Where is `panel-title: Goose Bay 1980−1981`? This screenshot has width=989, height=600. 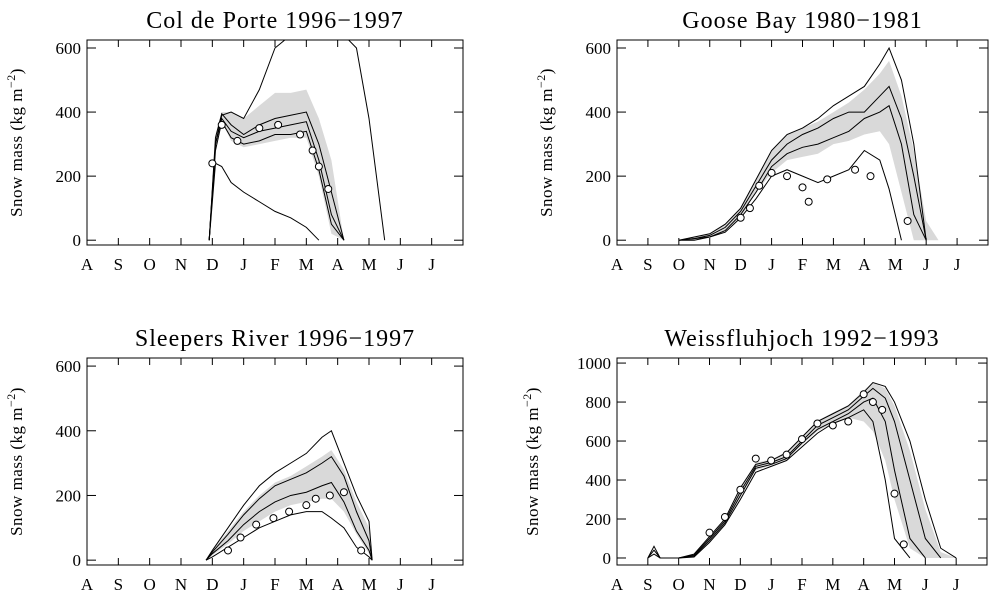 panel-title: Goose Bay 1980−1981 is located at coordinates (802, 21).